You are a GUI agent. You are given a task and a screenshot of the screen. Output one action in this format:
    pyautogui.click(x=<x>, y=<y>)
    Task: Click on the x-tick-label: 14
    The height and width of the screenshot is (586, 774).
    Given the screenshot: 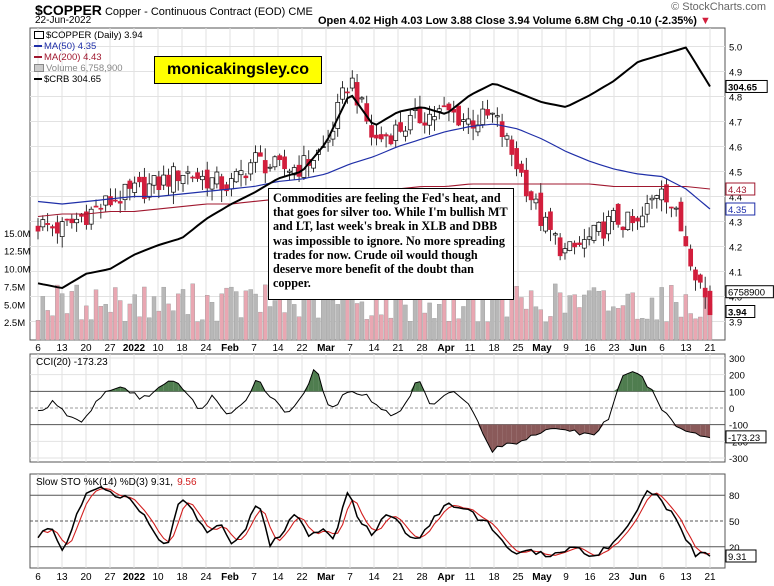 What is the action you would take?
    pyautogui.click(x=278, y=348)
    